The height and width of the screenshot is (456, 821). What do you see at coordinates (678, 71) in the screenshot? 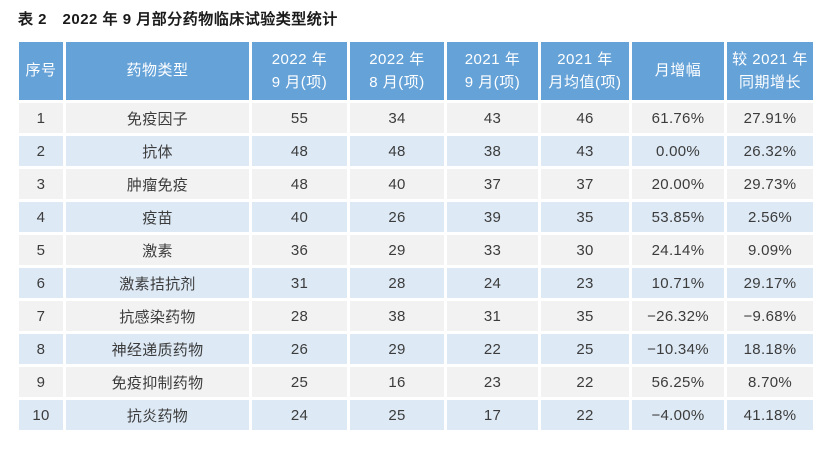
I see `col-header-month-growth: 月增幅` at bounding box center [678, 71].